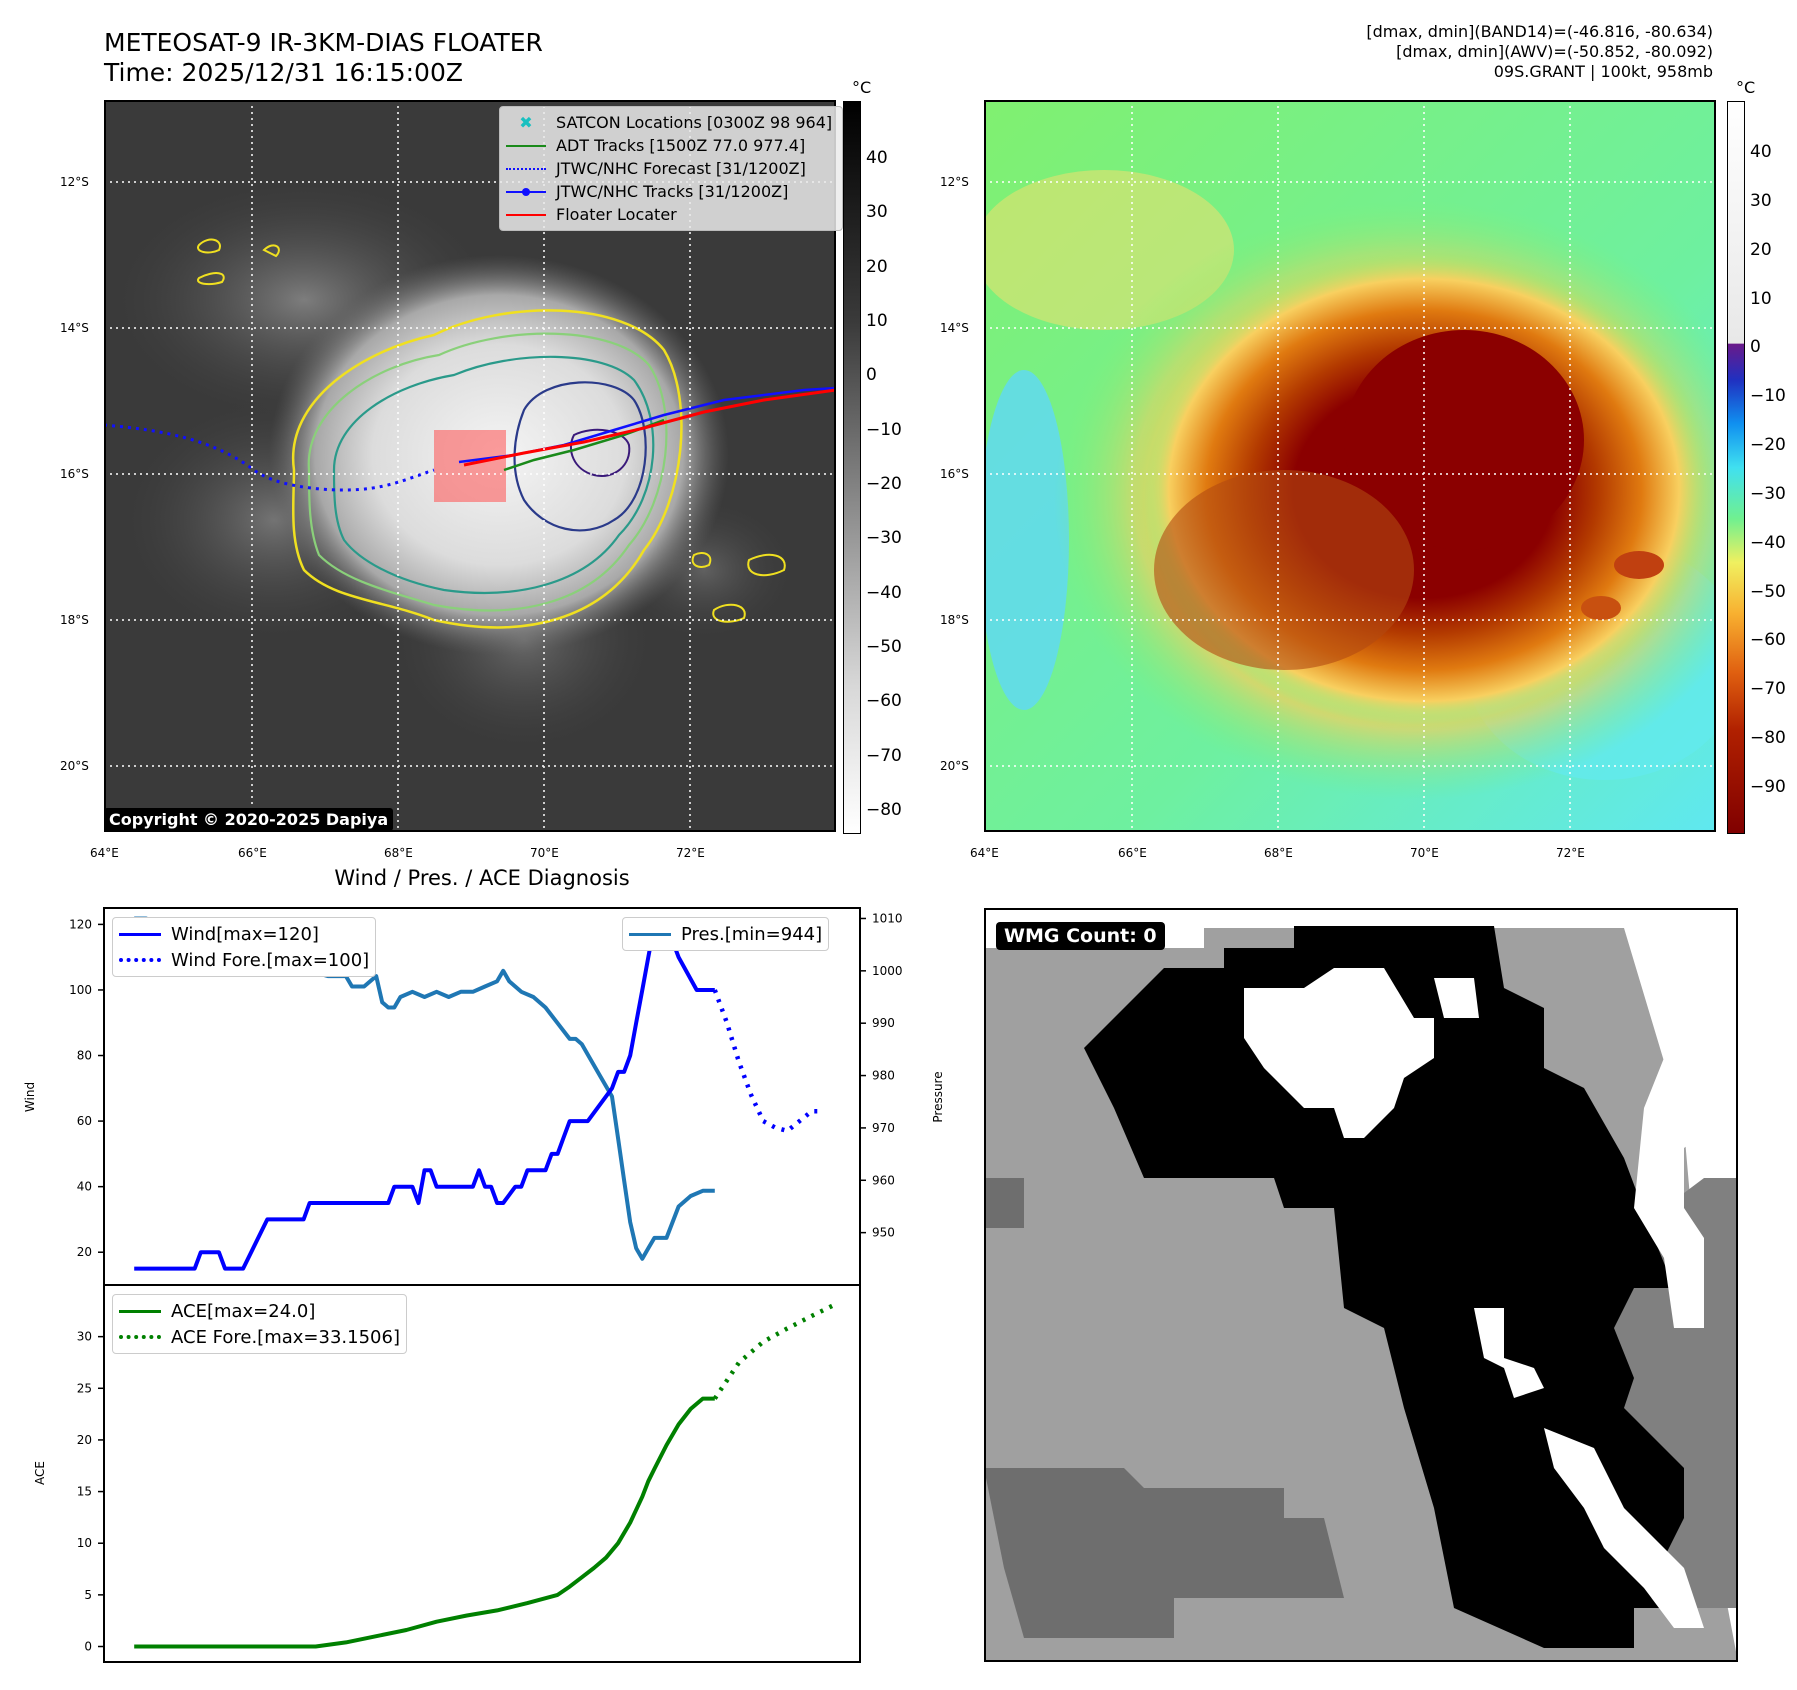  Describe the element at coordinates (84, 1337) in the screenshot. I see `ace-ytick-label: 30` at that location.